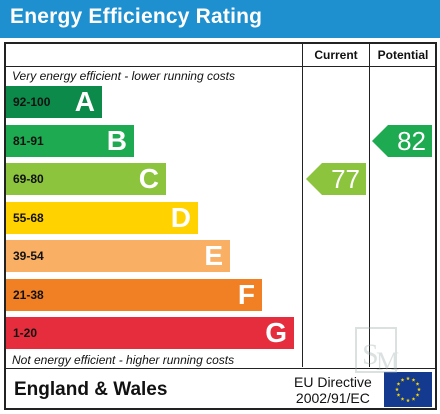 Image resolution: width=440 pixels, height=414 pixels. Describe the element at coordinates (28, 256) in the screenshot. I see `band-range-label: 39-54` at that location.